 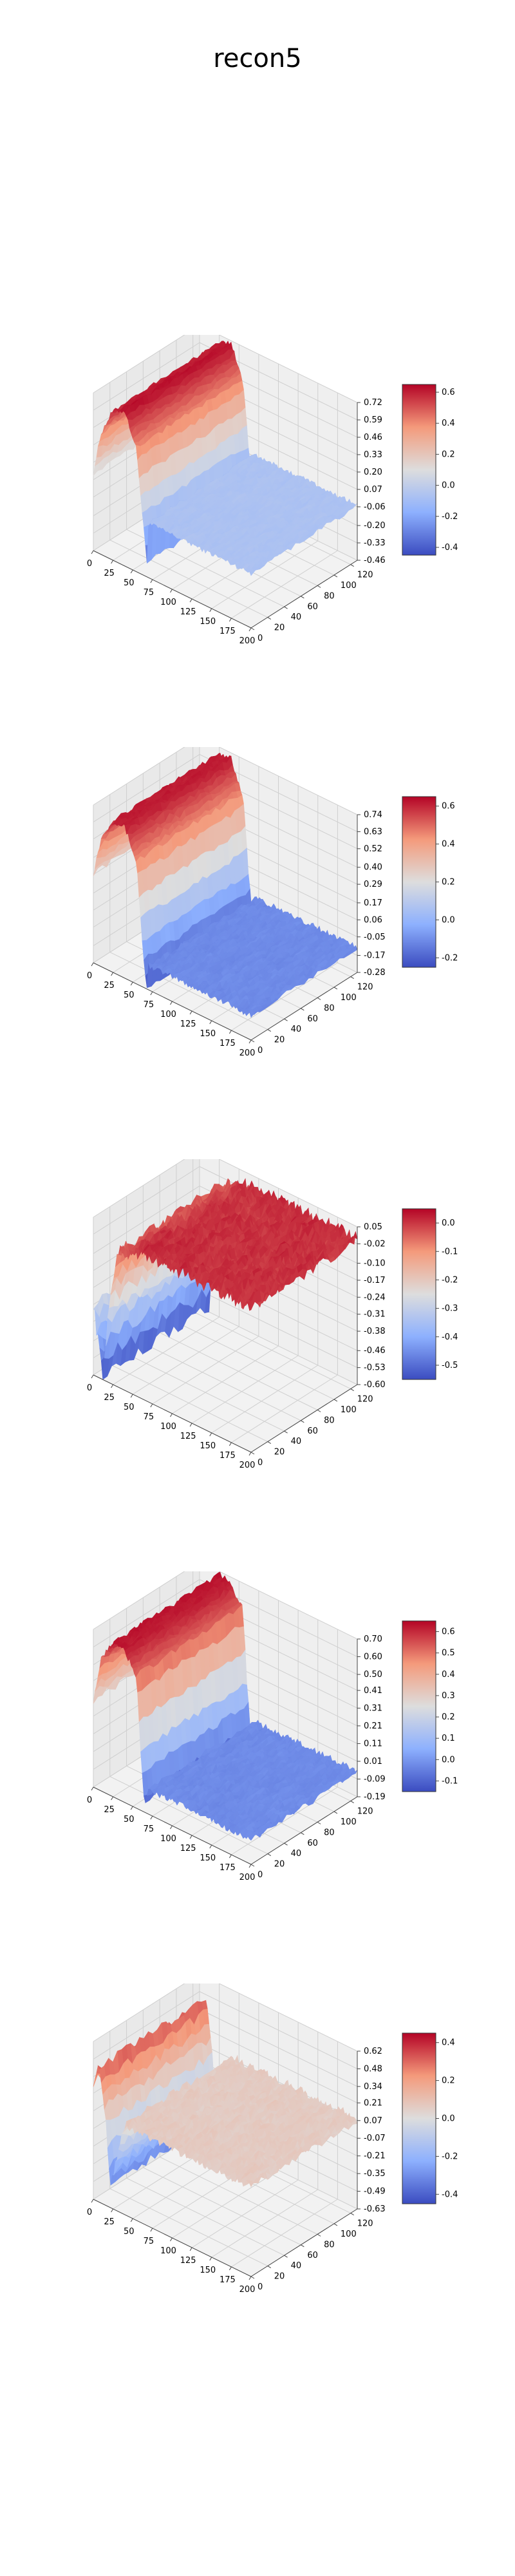 What do you see at coordinates (375, 543) in the screenshot?
I see `z-tick-label: -0.33` at bounding box center [375, 543].